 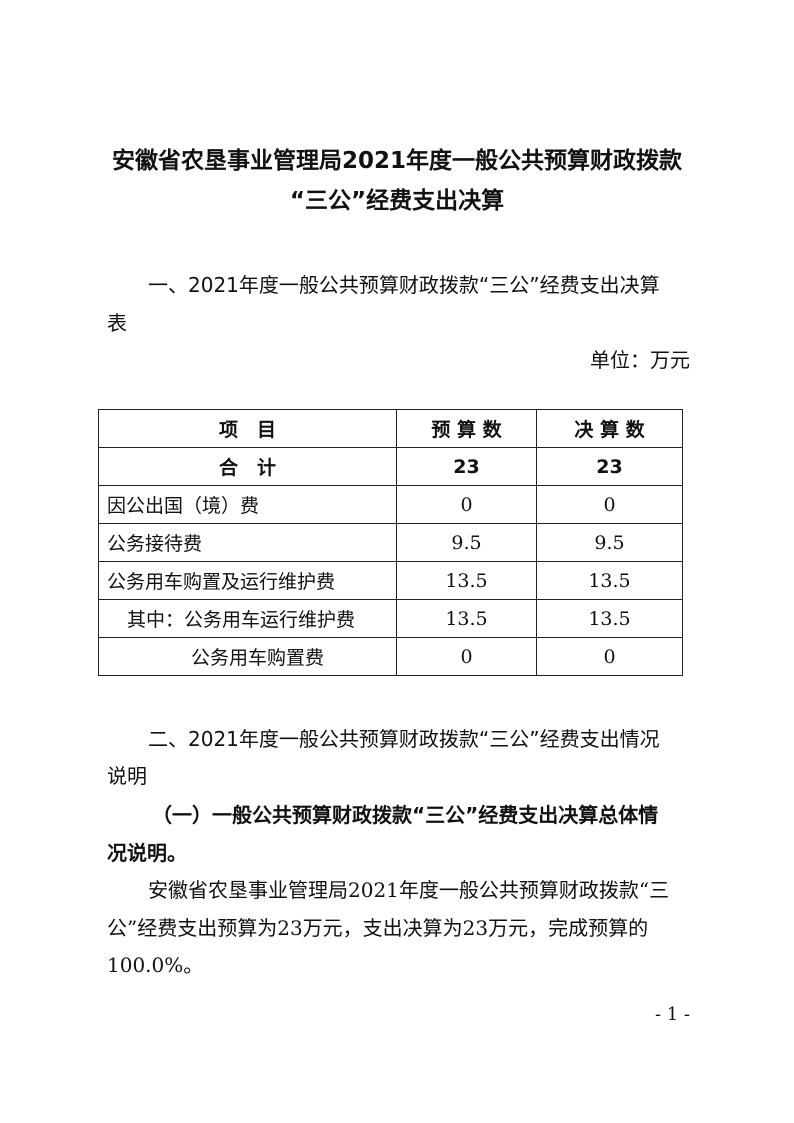 I want to click on page-number: - 1 -, so click(x=672, y=1014).